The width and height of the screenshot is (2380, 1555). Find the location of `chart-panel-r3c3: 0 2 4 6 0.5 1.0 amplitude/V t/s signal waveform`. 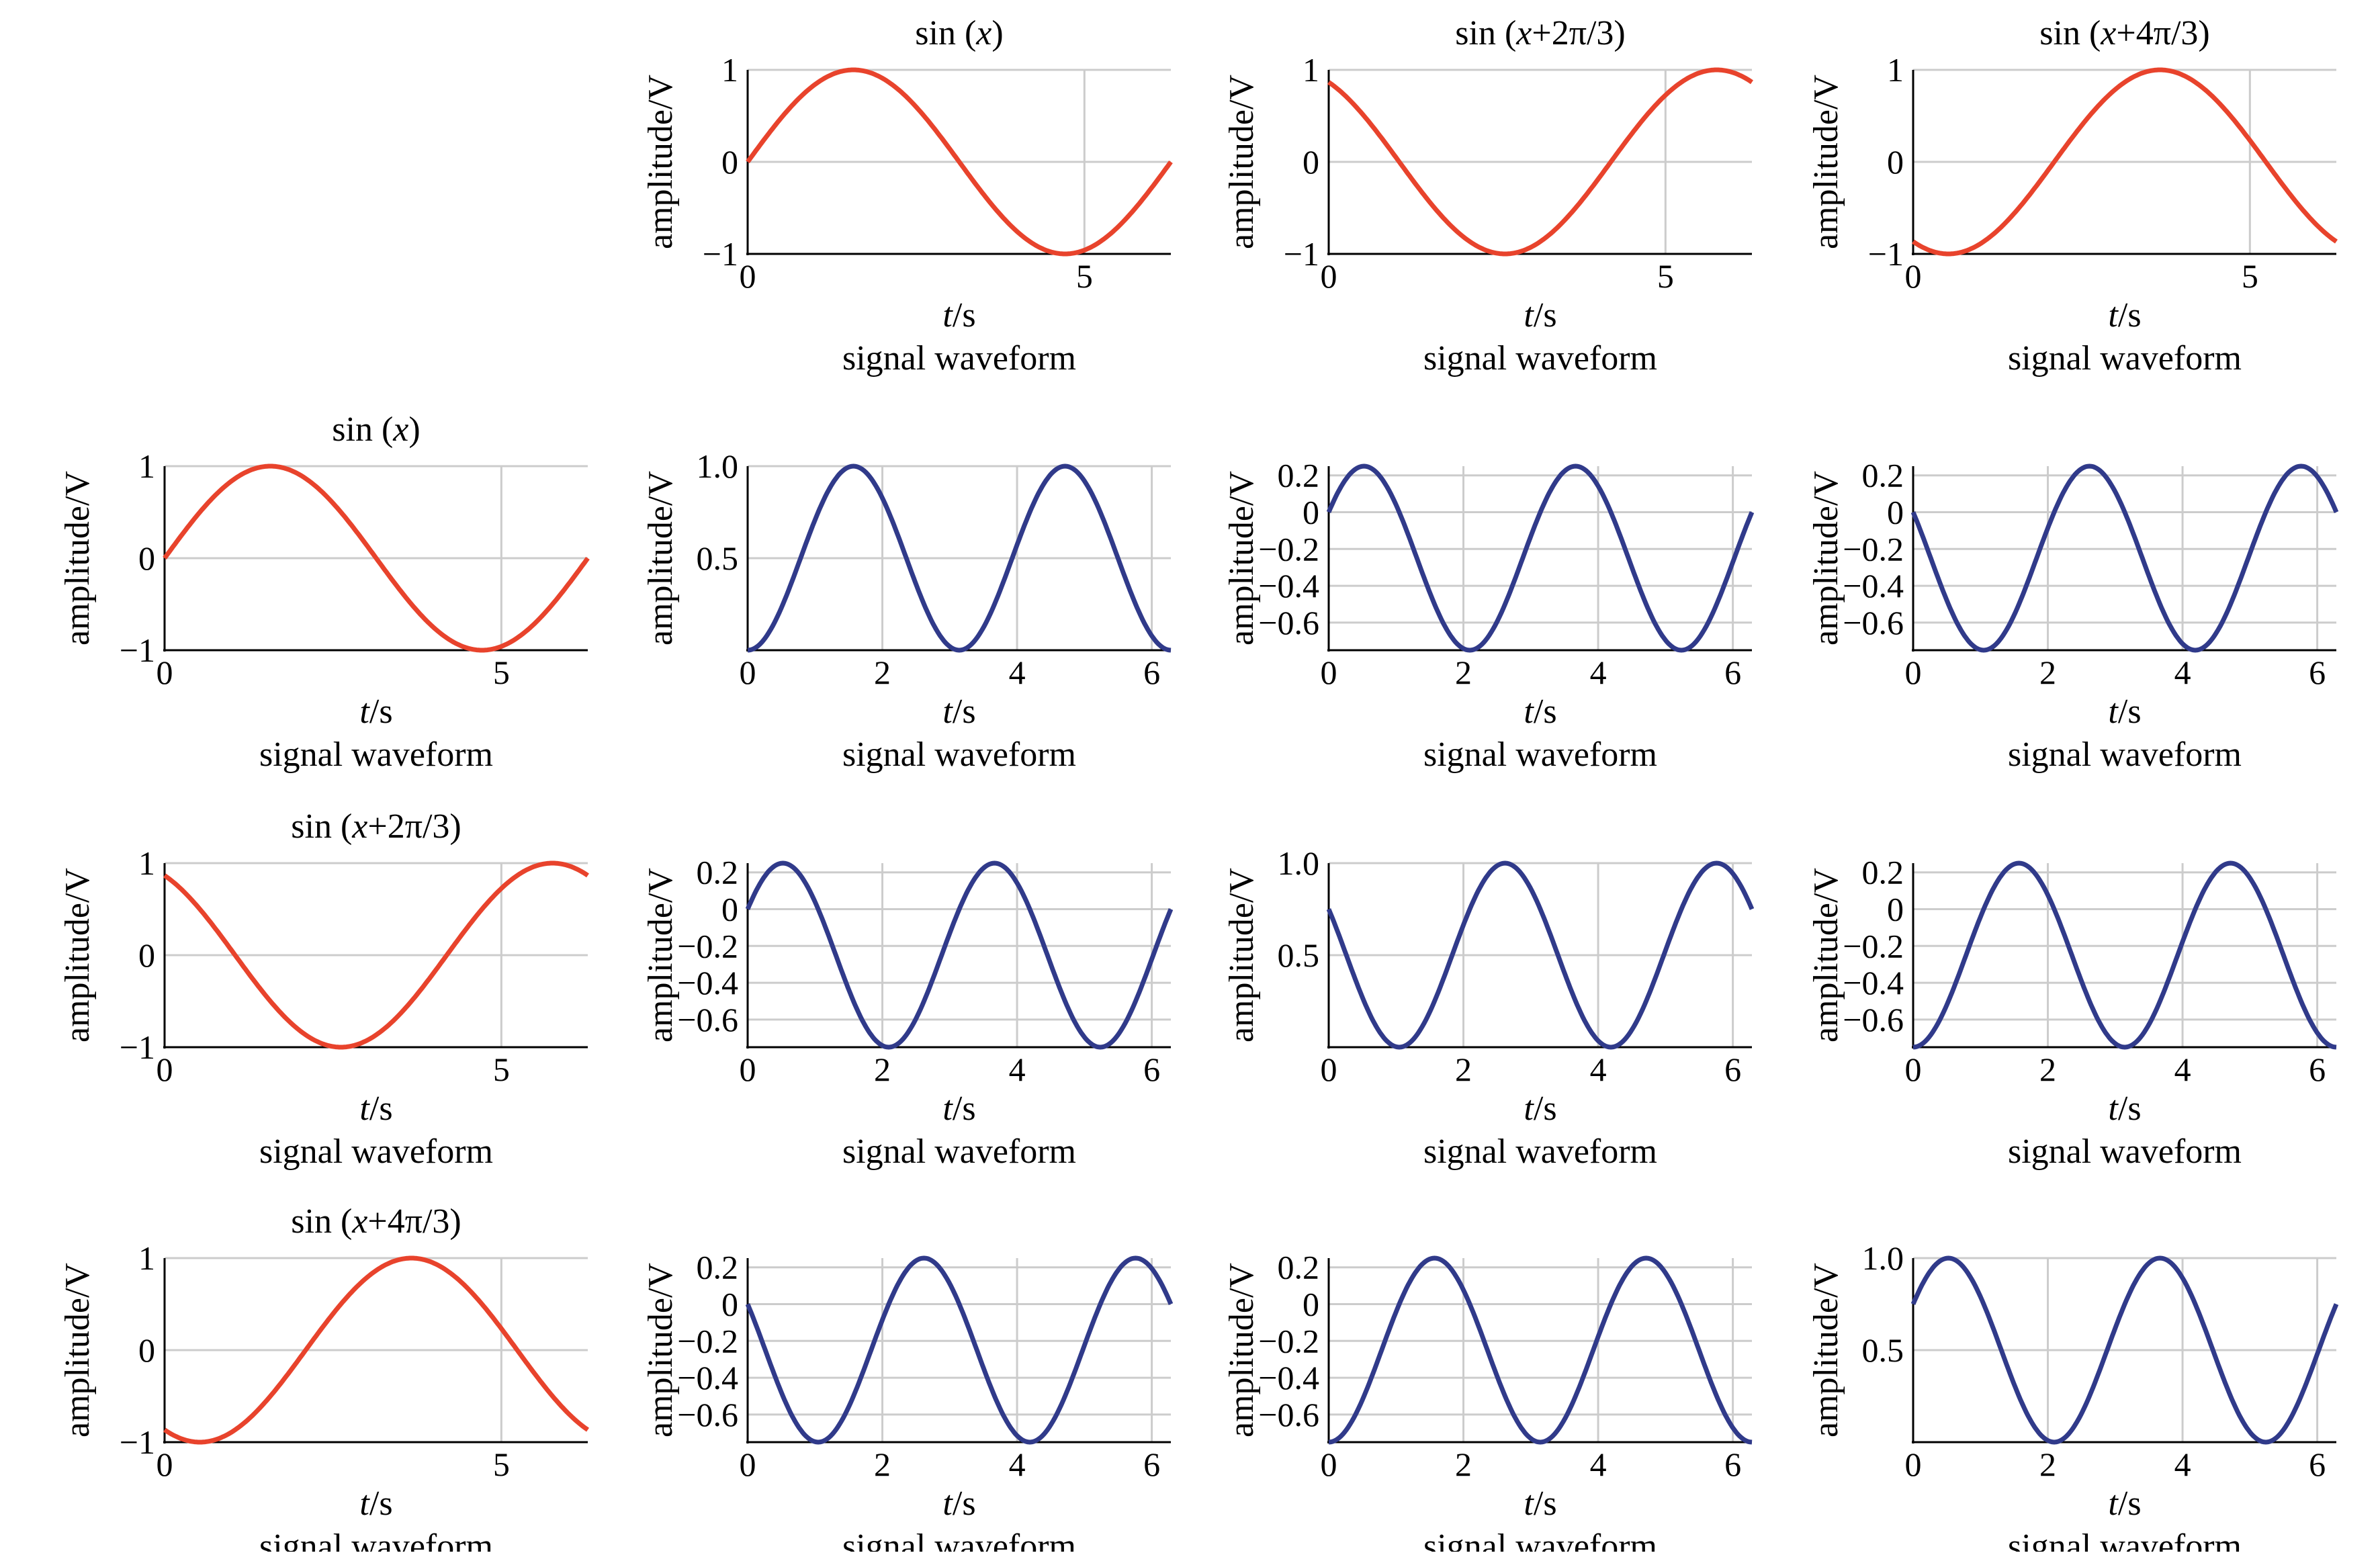

chart-panel-r3c3: 0 2 4 6 0.5 1.0 amplitude/V t/s signal waveform is located at coordinates (2073, 1397).